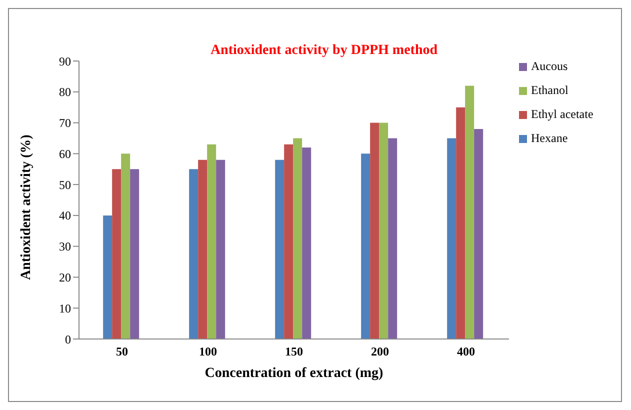 The image size is (631, 410). What do you see at coordinates (65, 185) in the screenshot?
I see `y-tick-label: 50` at bounding box center [65, 185].